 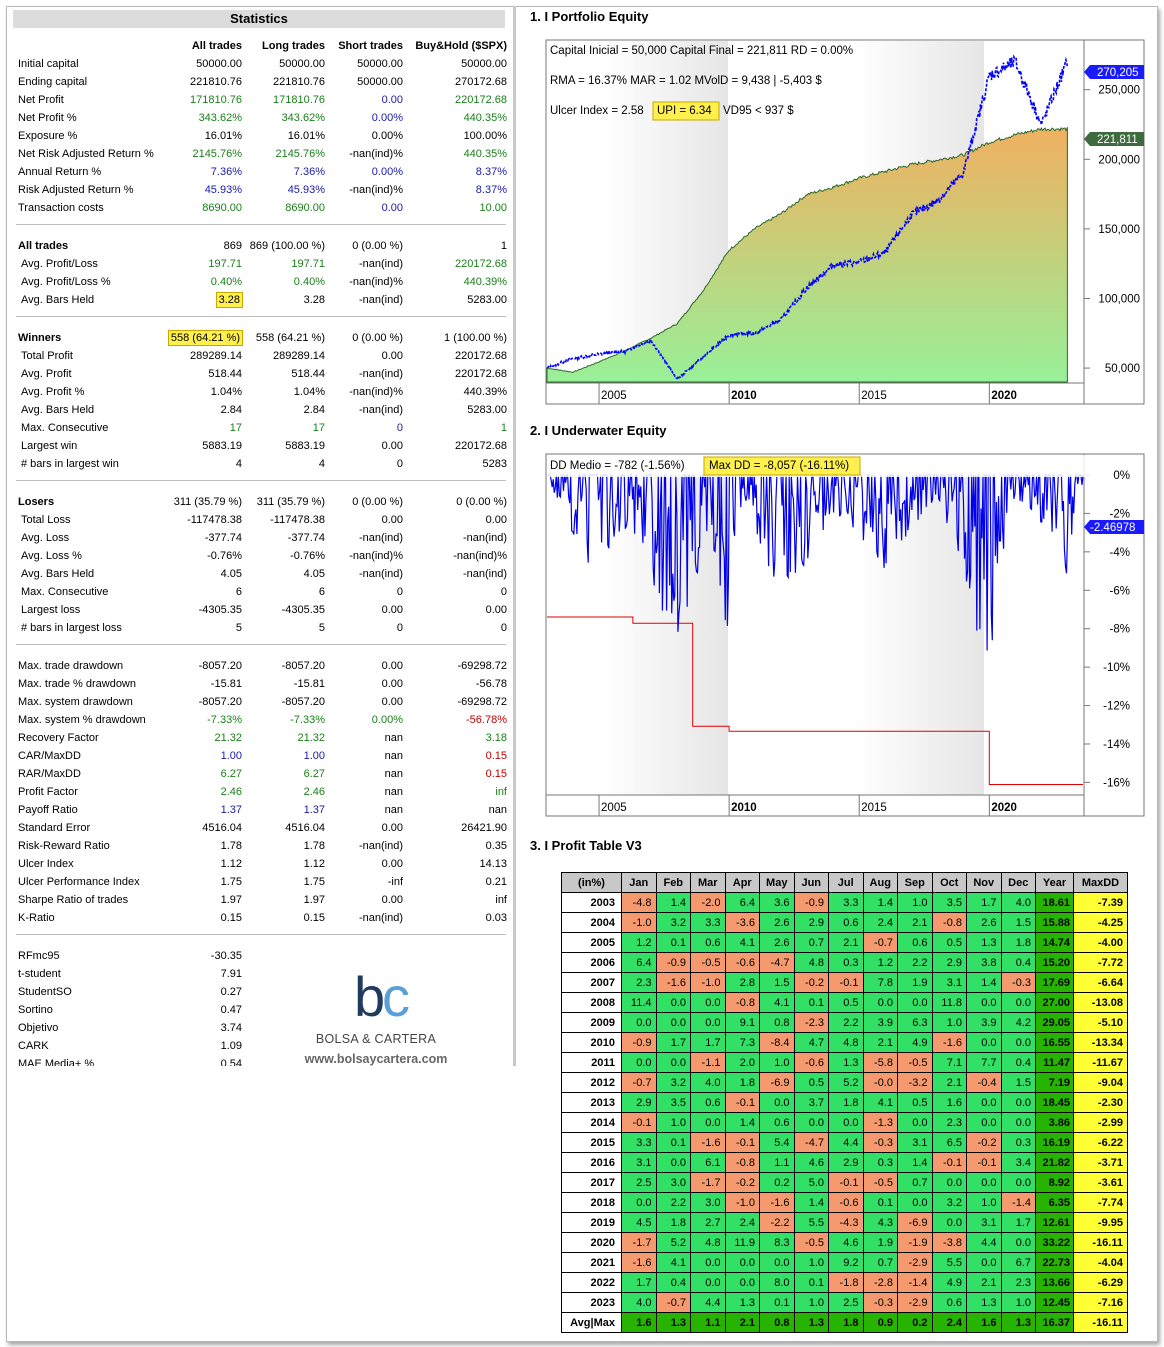 What do you see at coordinates (846, 922) in the screenshot?
I see `profit-table-month-value: 0.6` at bounding box center [846, 922].